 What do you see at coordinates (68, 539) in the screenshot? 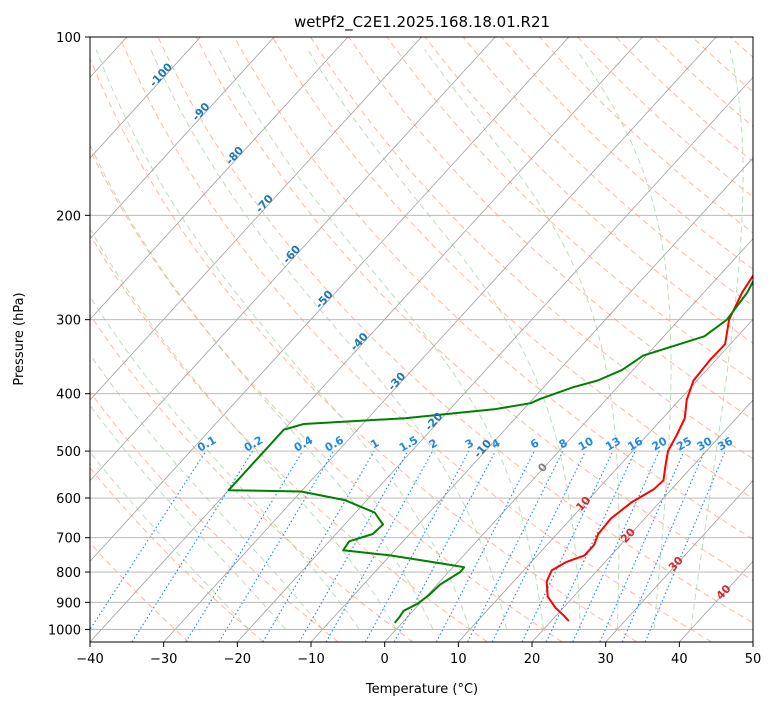
I see `y-tick-label: 700` at bounding box center [68, 539].